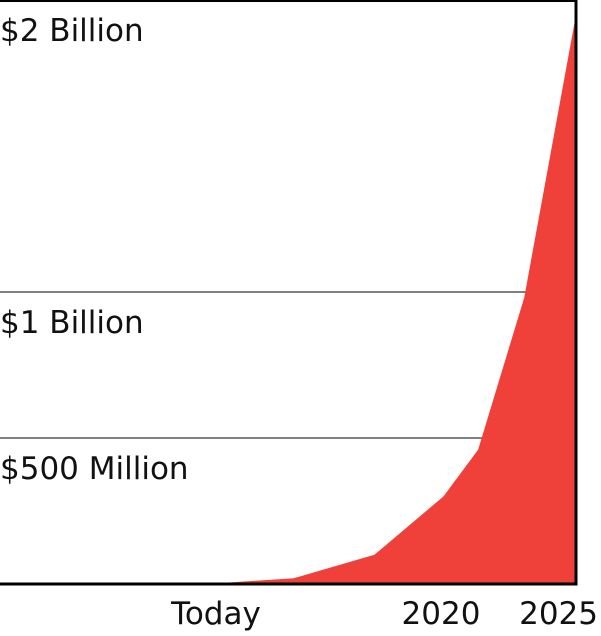 Image resolution: width=601 pixels, height=636 pixels. I want to click on x-tick-label-1: 2020, so click(441, 614).